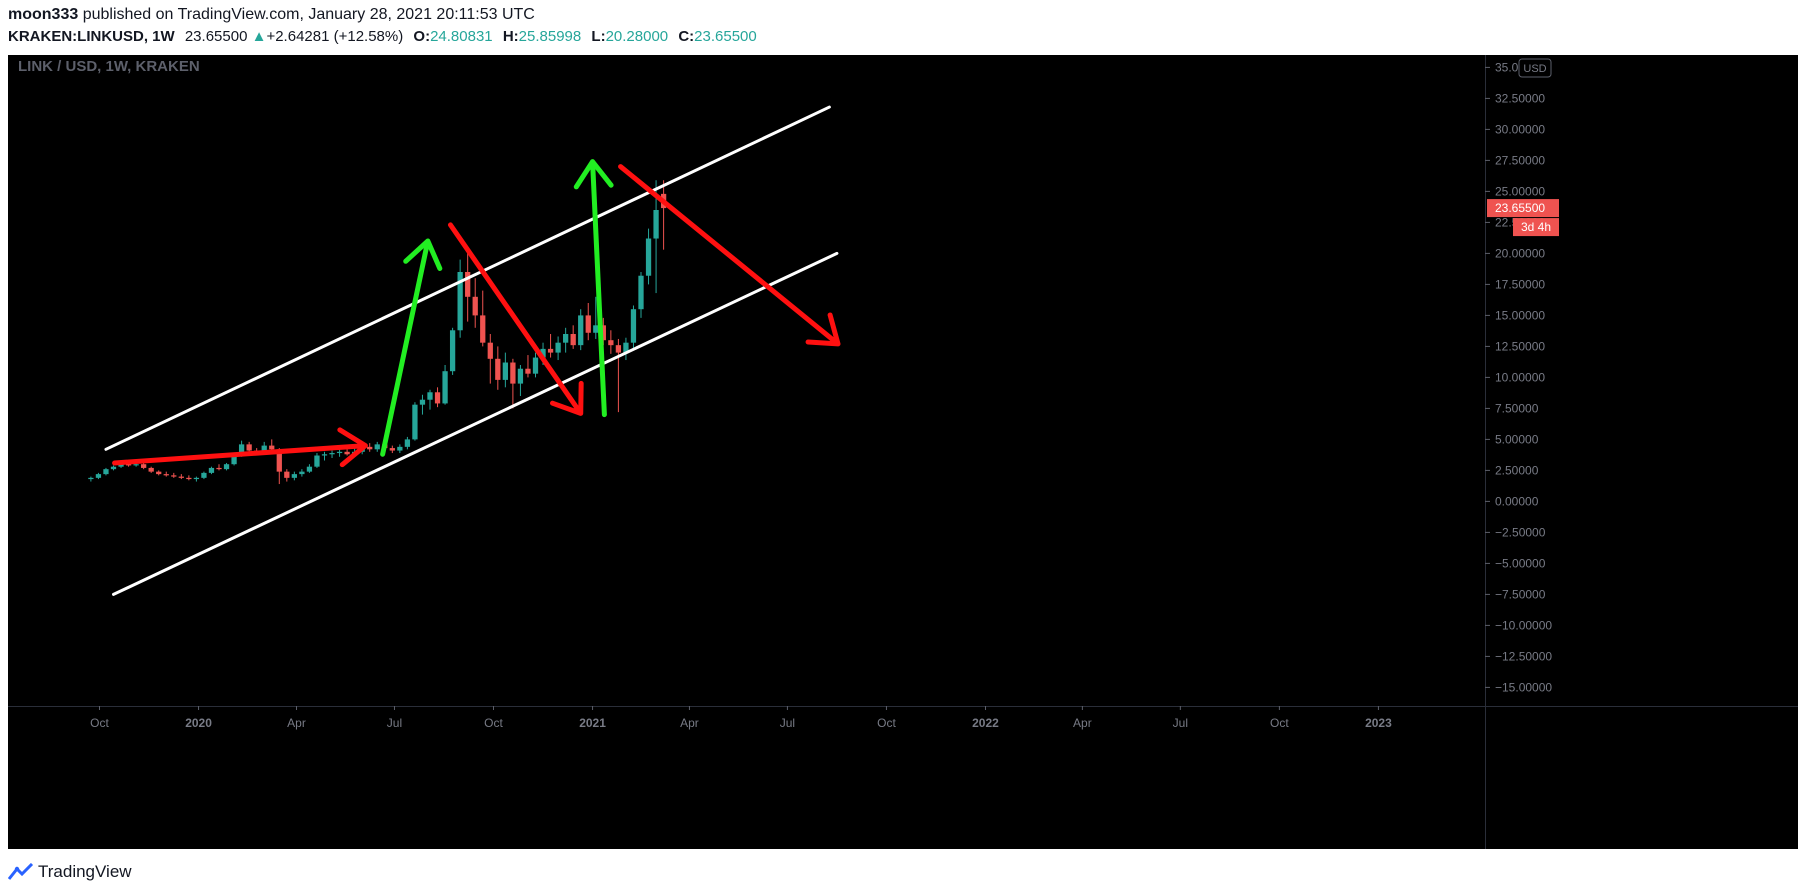  Describe the element at coordinates (637, 36) in the screenshot. I see `low-value: 20.28000` at that location.